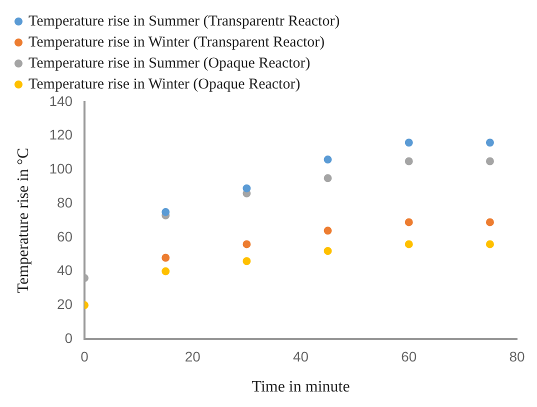 The height and width of the screenshot is (407, 537). What do you see at coordinates (23, 221) in the screenshot?
I see `y-axis-title: Temperature rise in °C` at bounding box center [23, 221].